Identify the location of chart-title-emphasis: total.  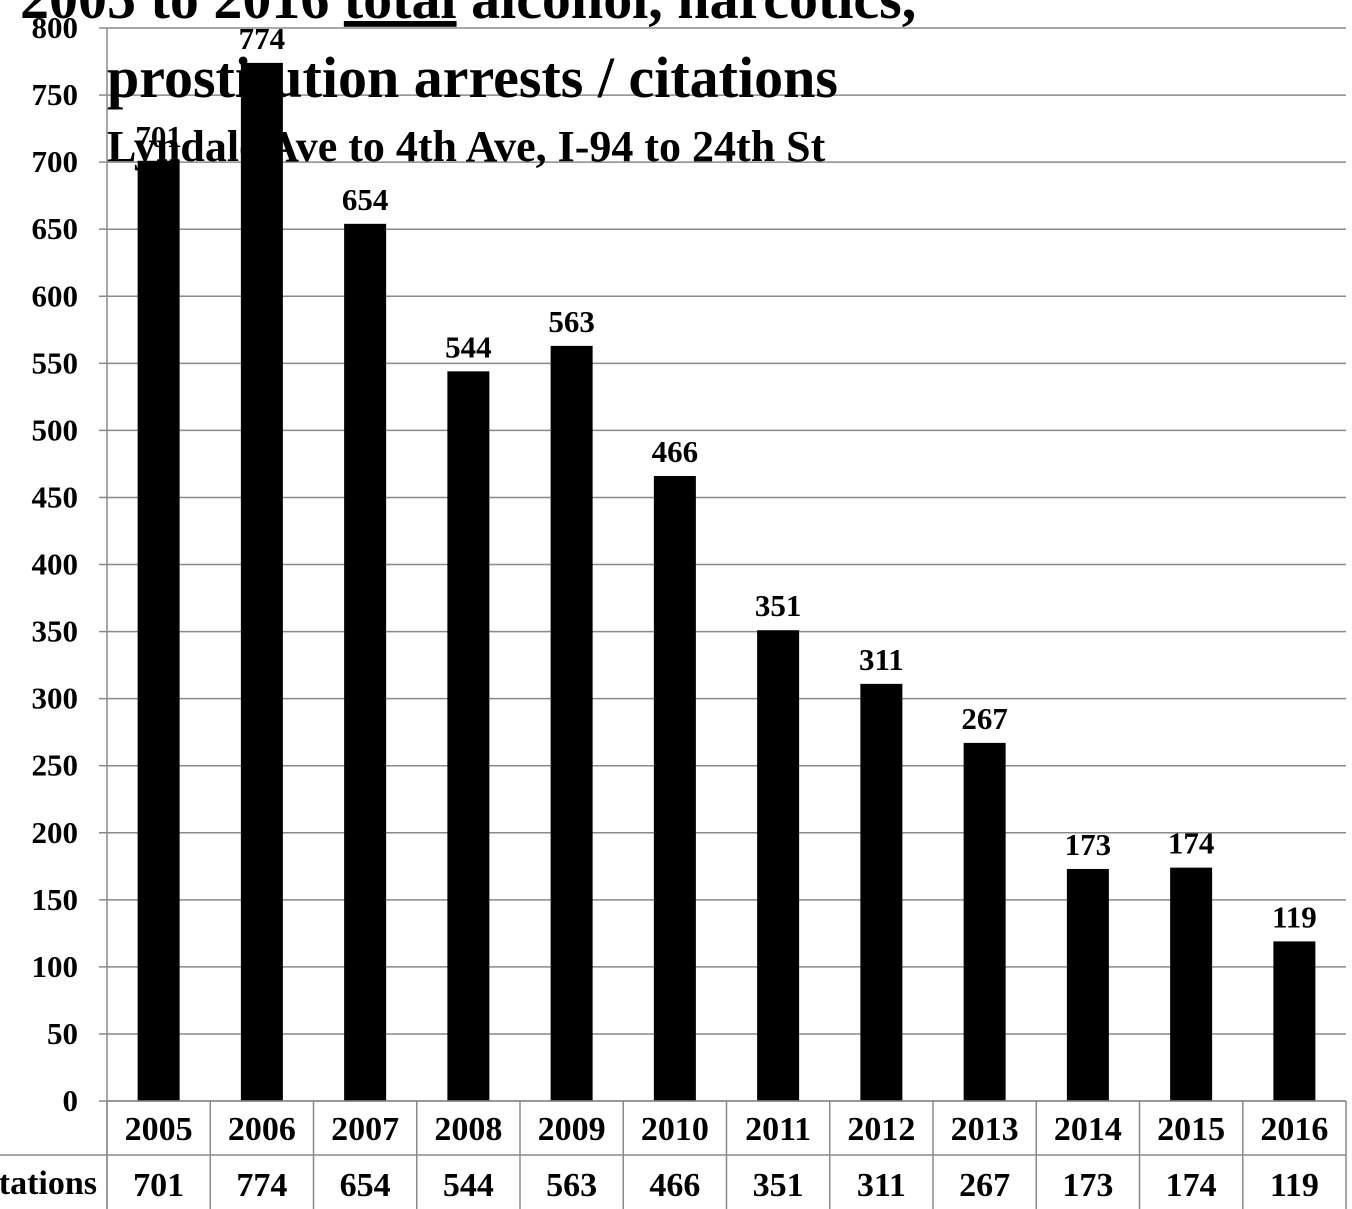
(400, 15).